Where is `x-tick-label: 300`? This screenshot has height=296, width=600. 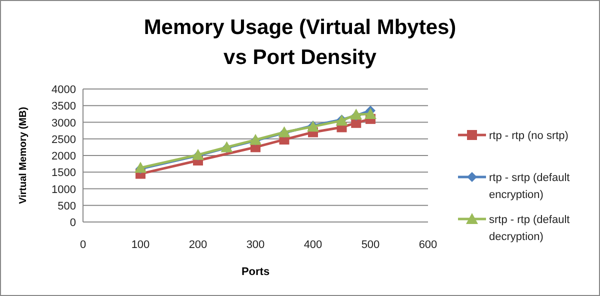
x-tick-label: 300 is located at coordinates (255, 245).